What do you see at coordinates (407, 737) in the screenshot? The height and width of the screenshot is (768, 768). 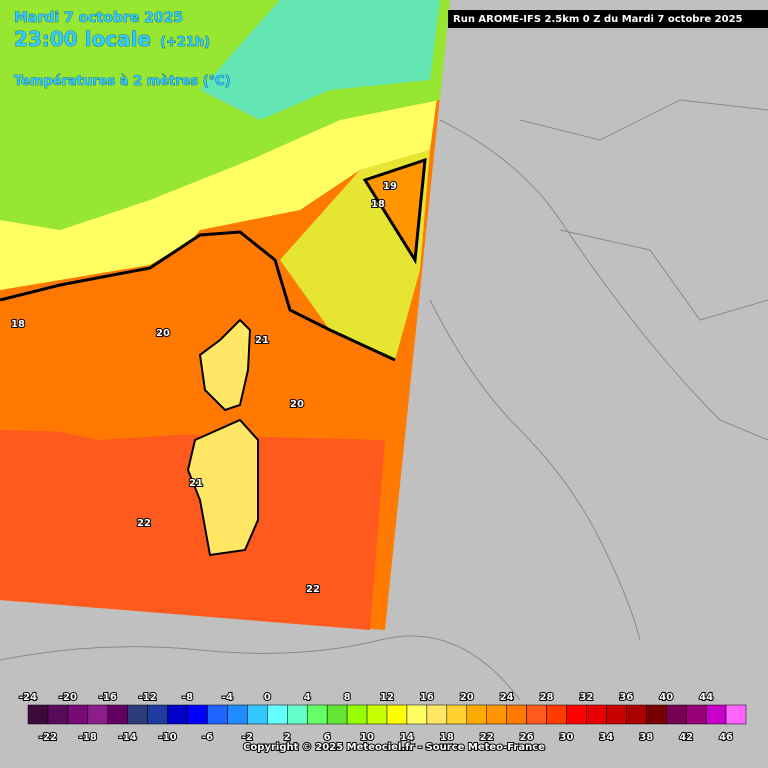 I see `colorbar-label: 14` at bounding box center [407, 737].